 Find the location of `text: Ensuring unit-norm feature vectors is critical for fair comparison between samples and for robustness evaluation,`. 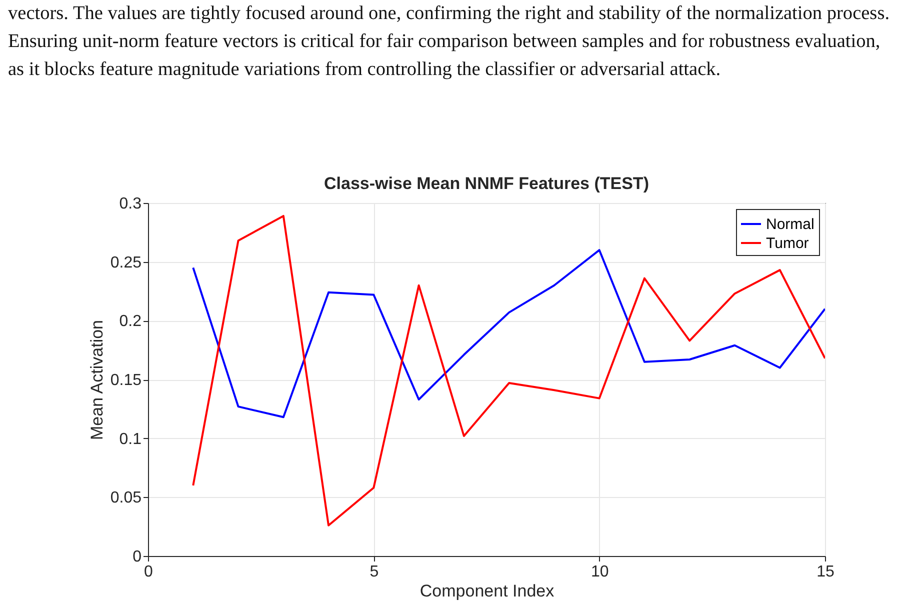

text: Ensuring unit-norm feature vectors is critical for fair comparison between samples and for robustness evaluation, is located at coordinates (445, 42).